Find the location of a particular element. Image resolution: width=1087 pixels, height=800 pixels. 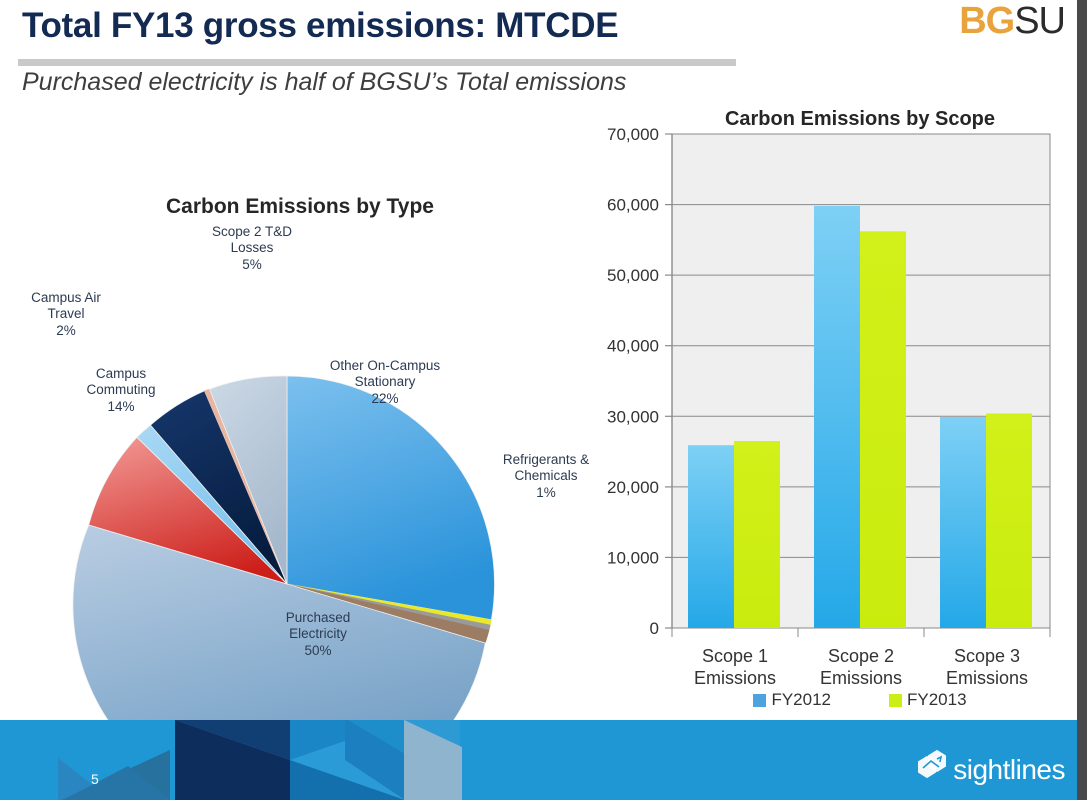

bar-chart-title: Carbon Emissions by Scope is located at coordinates (860, 119).